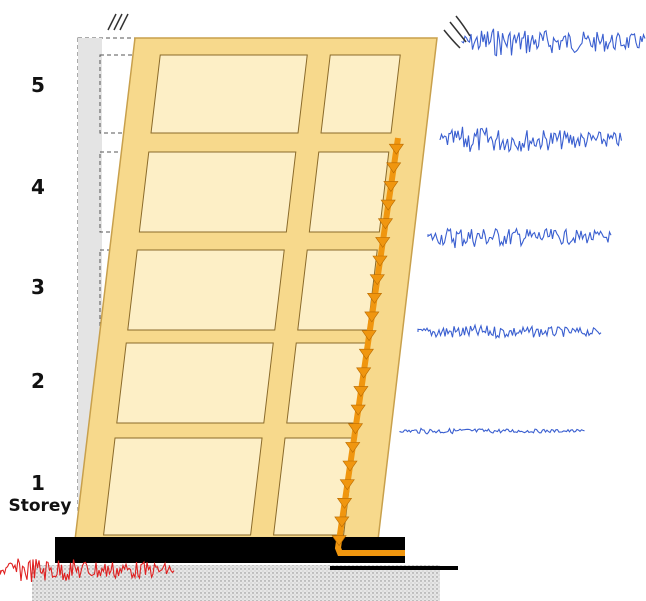 The width and height of the screenshot is (646, 601). What do you see at coordinates (236, 583) in the screenshot?
I see `ground` at bounding box center [236, 583].